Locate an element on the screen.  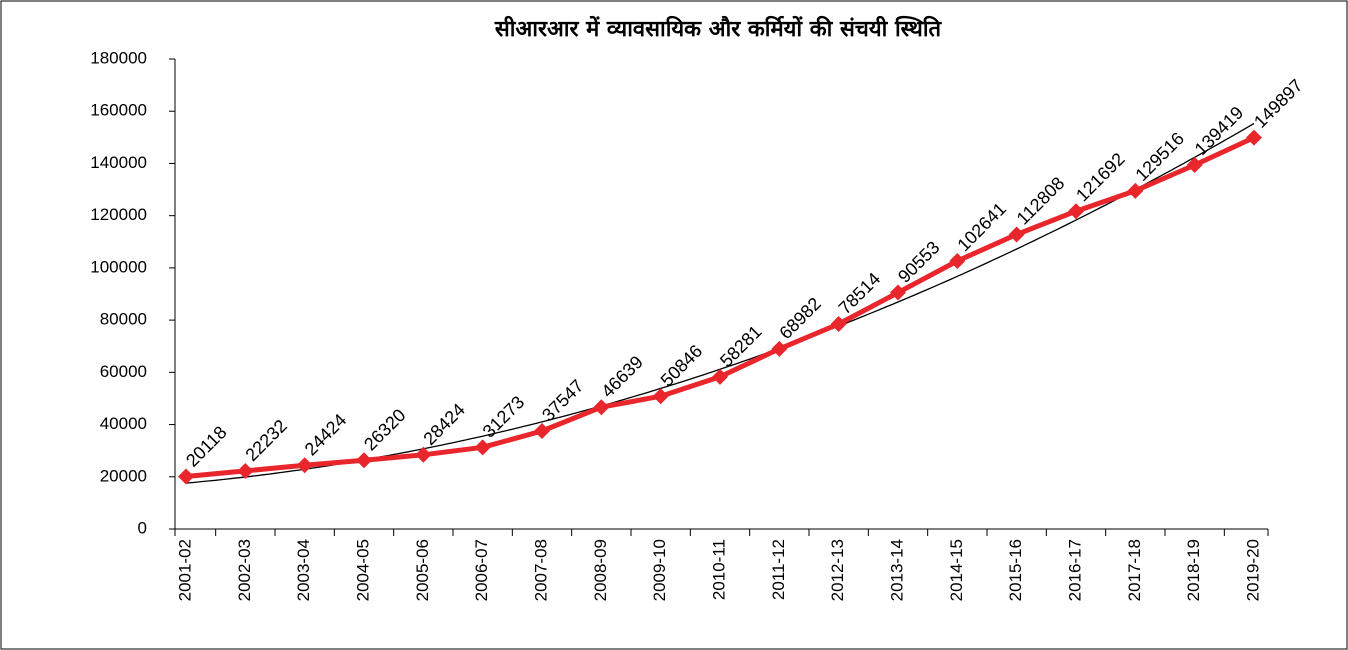
x-tick-label: 2005-06 is located at coordinates (422, 570).